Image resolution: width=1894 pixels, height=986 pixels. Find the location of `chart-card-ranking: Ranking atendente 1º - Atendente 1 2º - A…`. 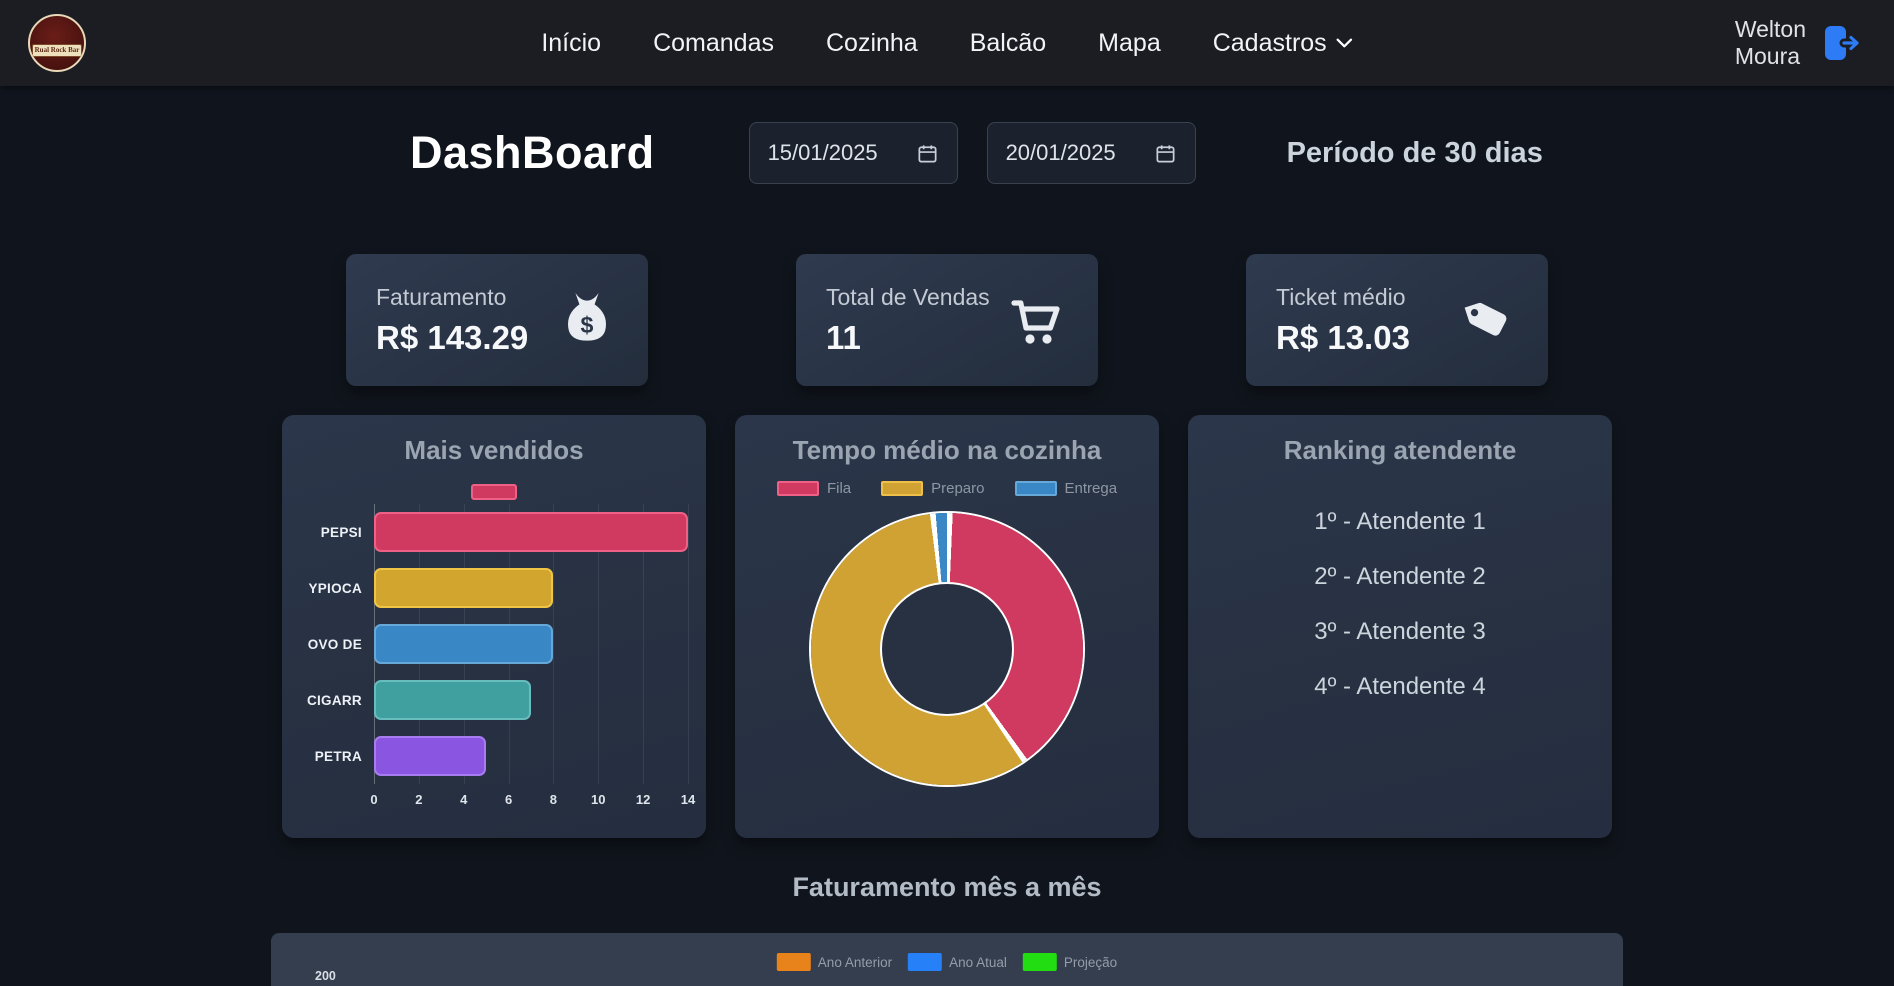

chart-card-ranking: Ranking atendente 1º - Atendente 1 2º - A… is located at coordinates (1400, 626).